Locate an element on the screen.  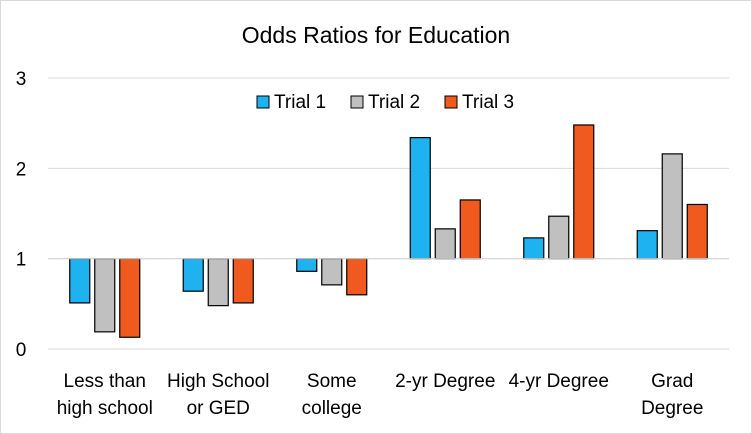
x-category-label: 2-yr Degree is located at coordinates (445, 381).